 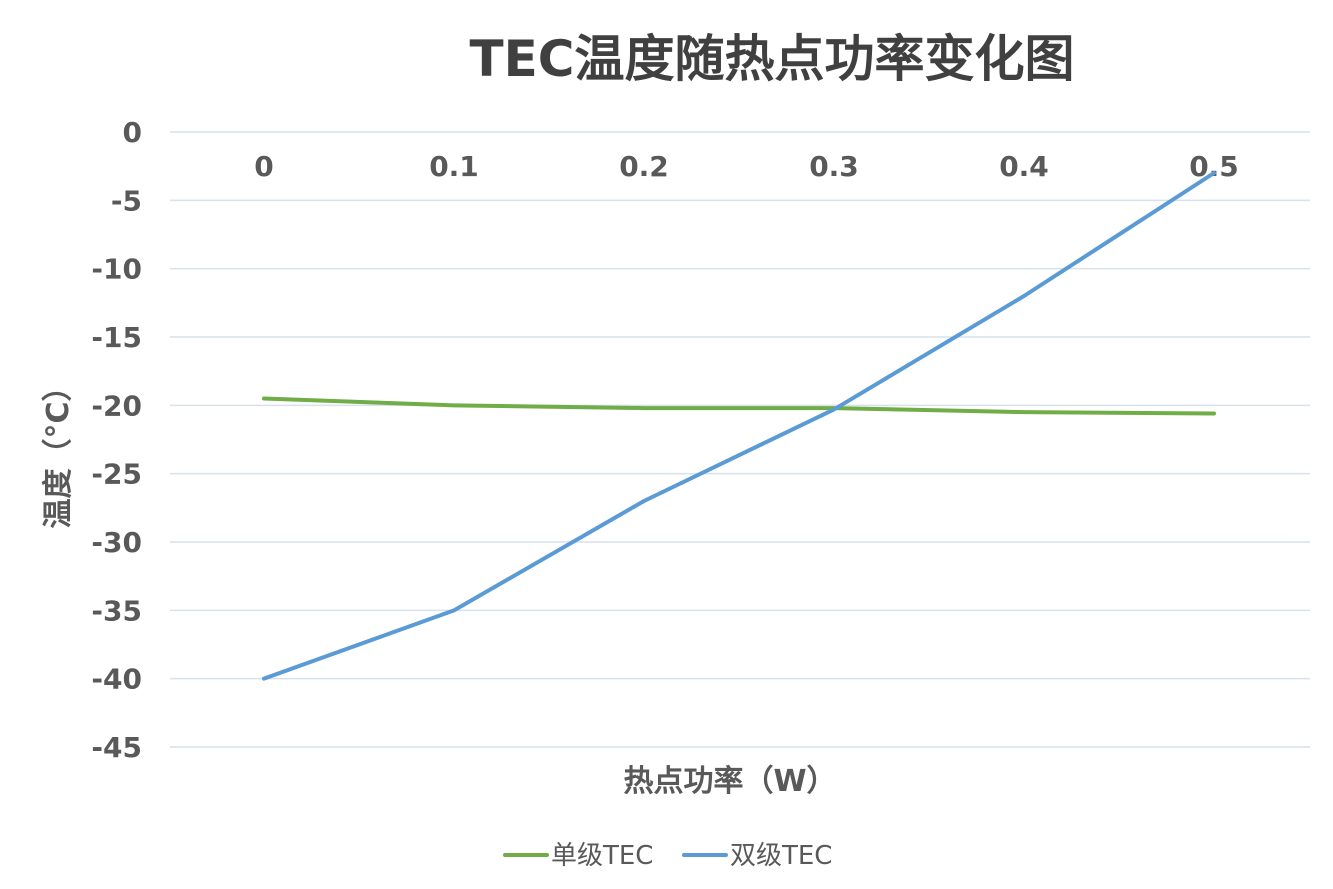 I want to click on y-tick-label: -5, so click(x=126, y=200).